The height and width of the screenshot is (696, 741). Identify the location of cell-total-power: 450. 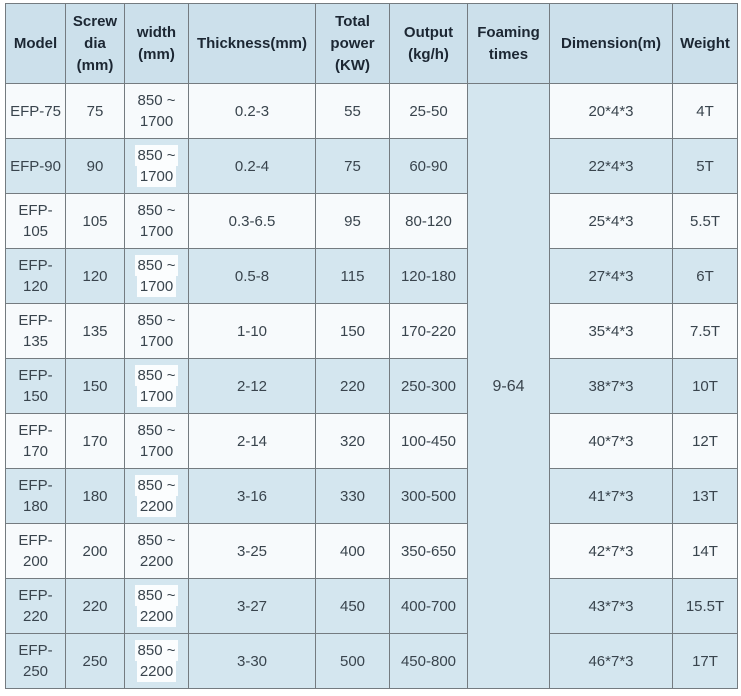
(352, 606).